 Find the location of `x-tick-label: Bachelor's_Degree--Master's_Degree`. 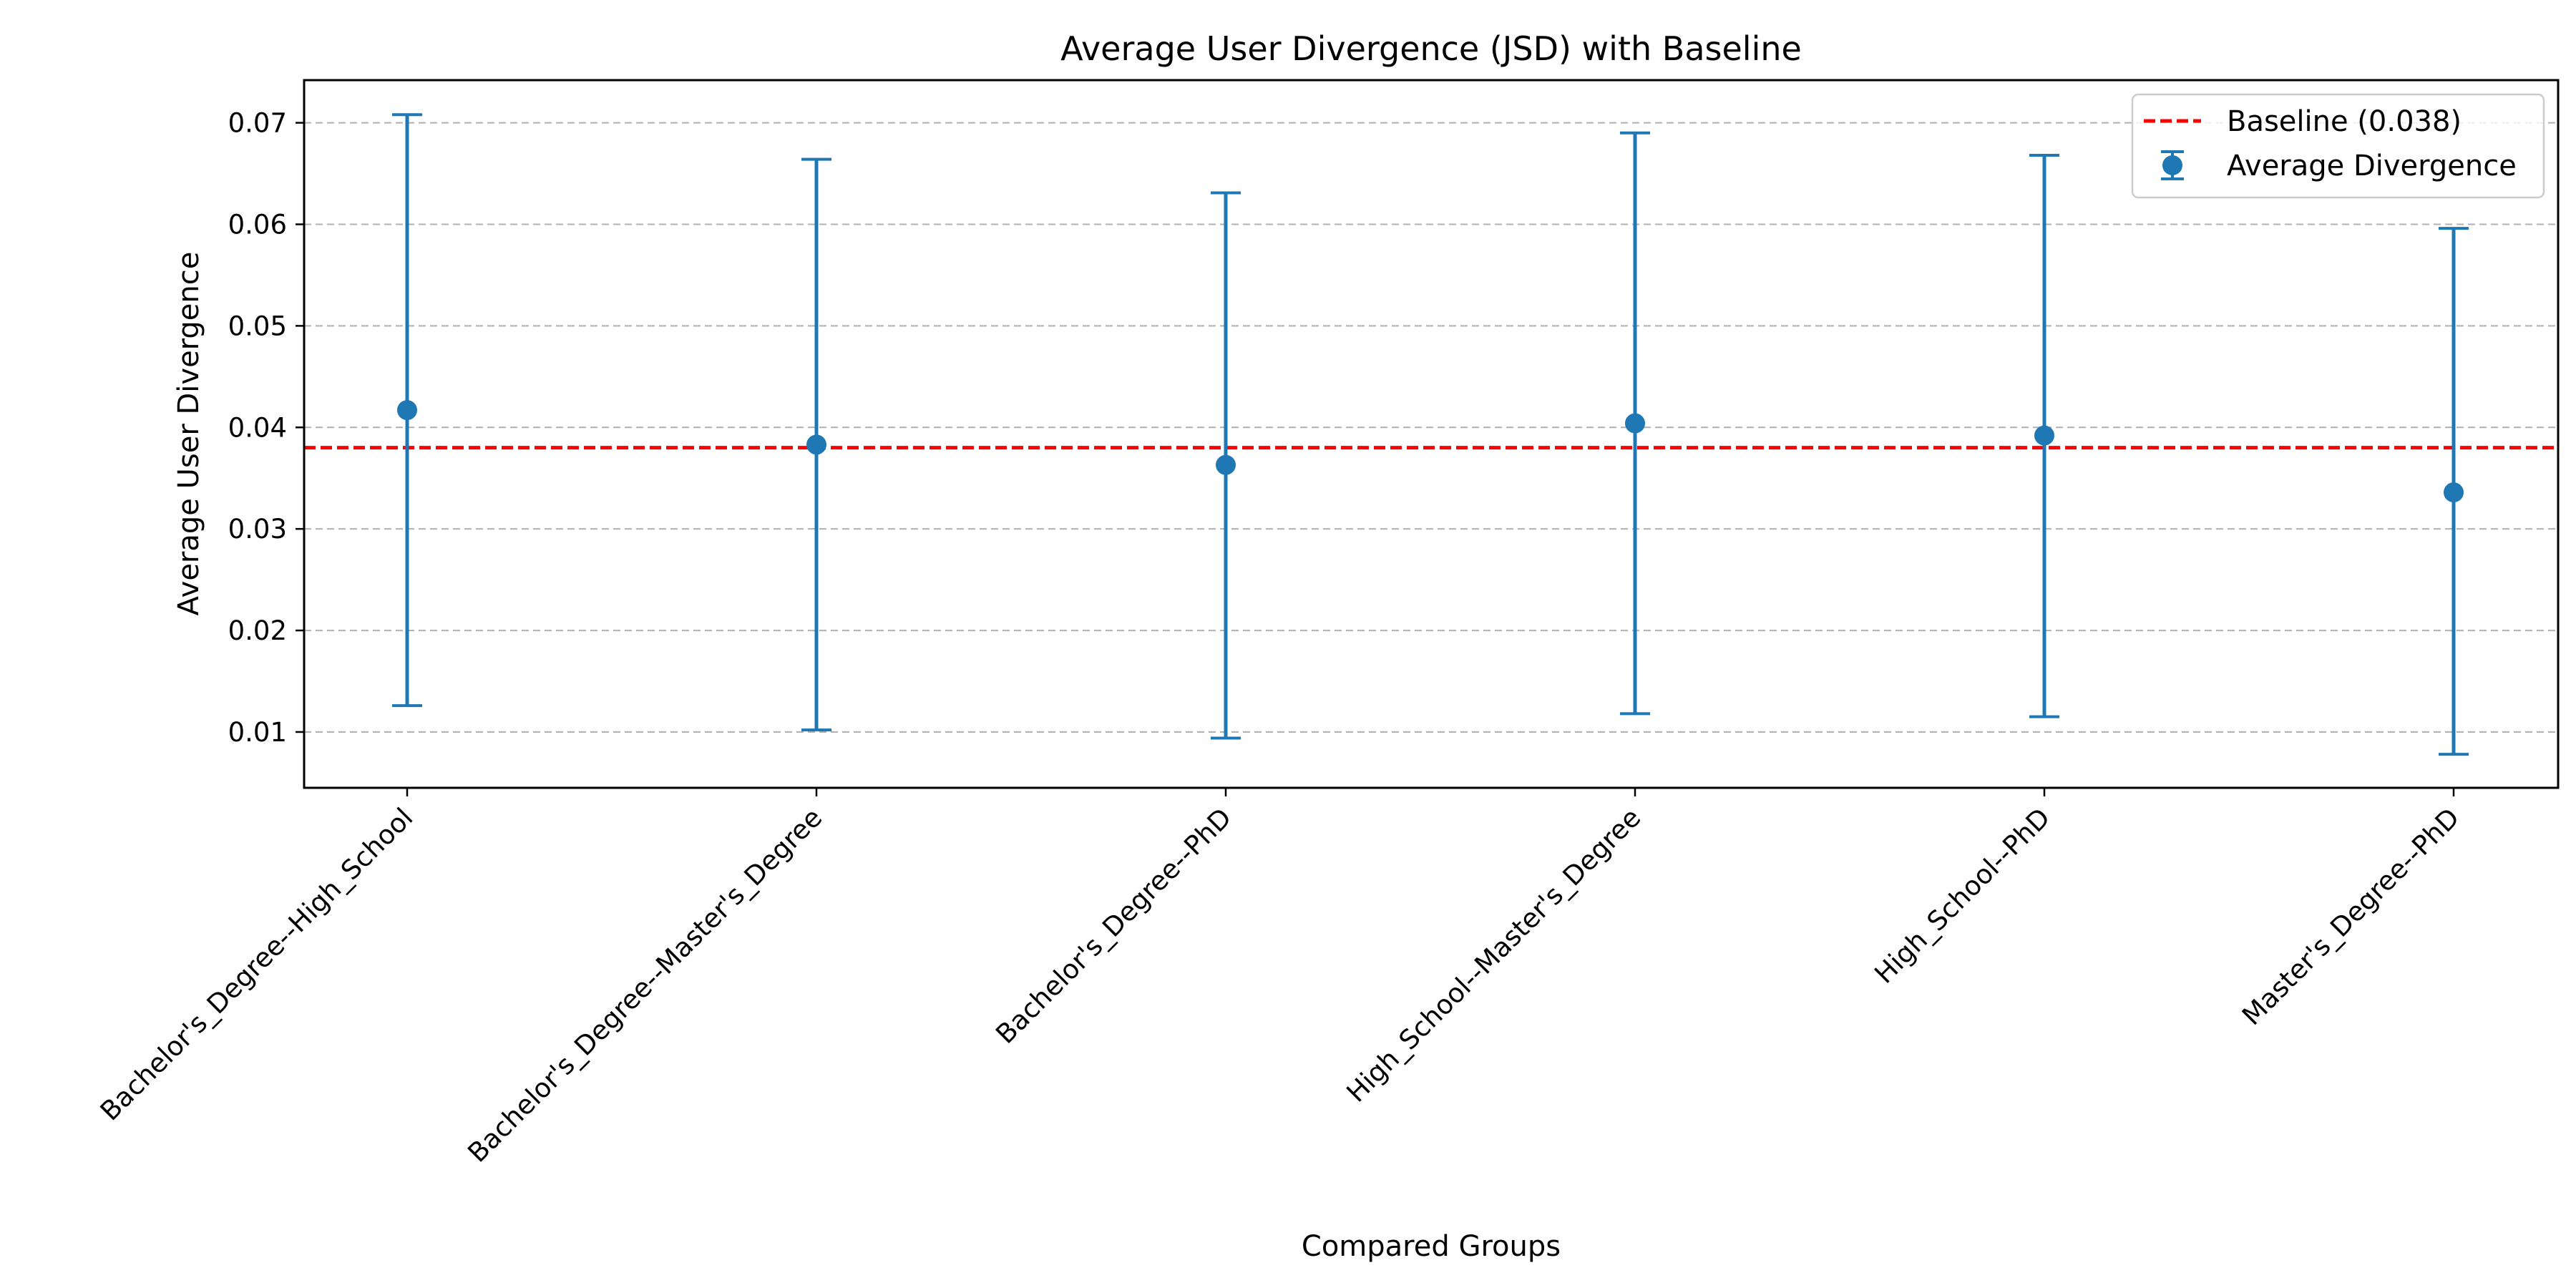

x-tick-label: Bachelor's_Degree--Master's_Degree is located at coordinates (645, 985).